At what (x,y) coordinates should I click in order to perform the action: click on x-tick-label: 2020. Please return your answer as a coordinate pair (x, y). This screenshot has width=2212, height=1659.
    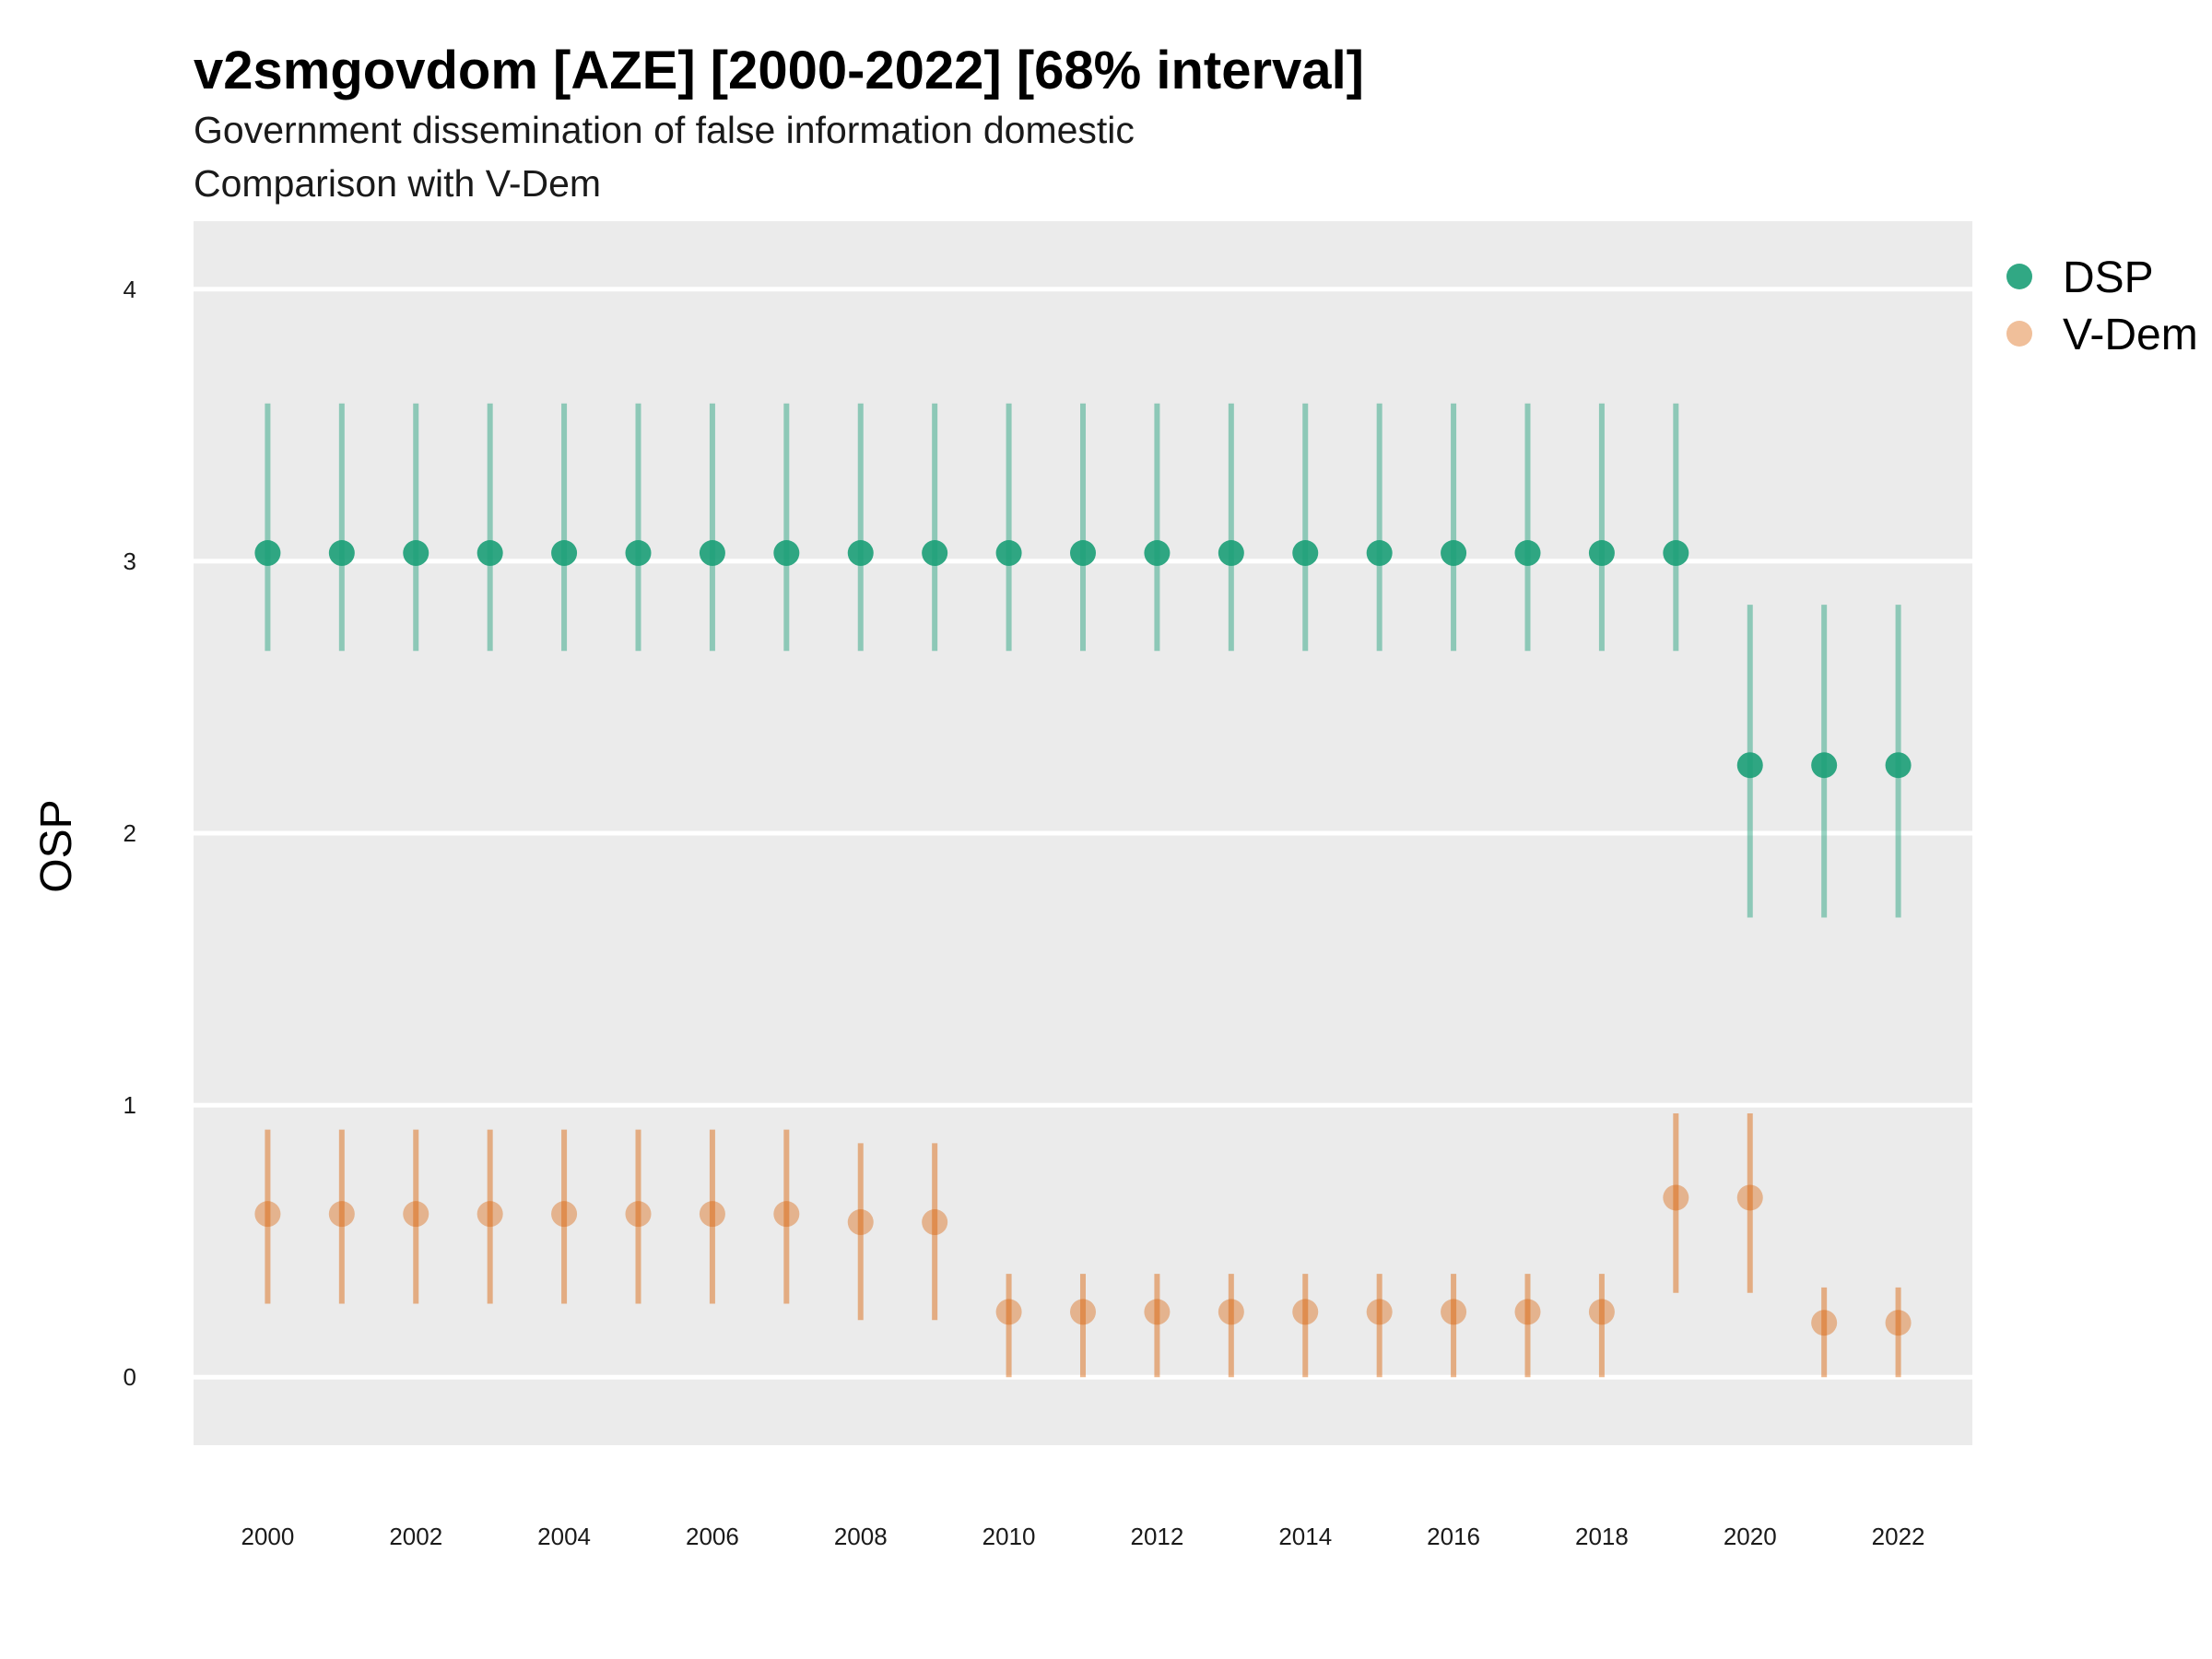
    Looking at the image, I should click on (1750, 1536).